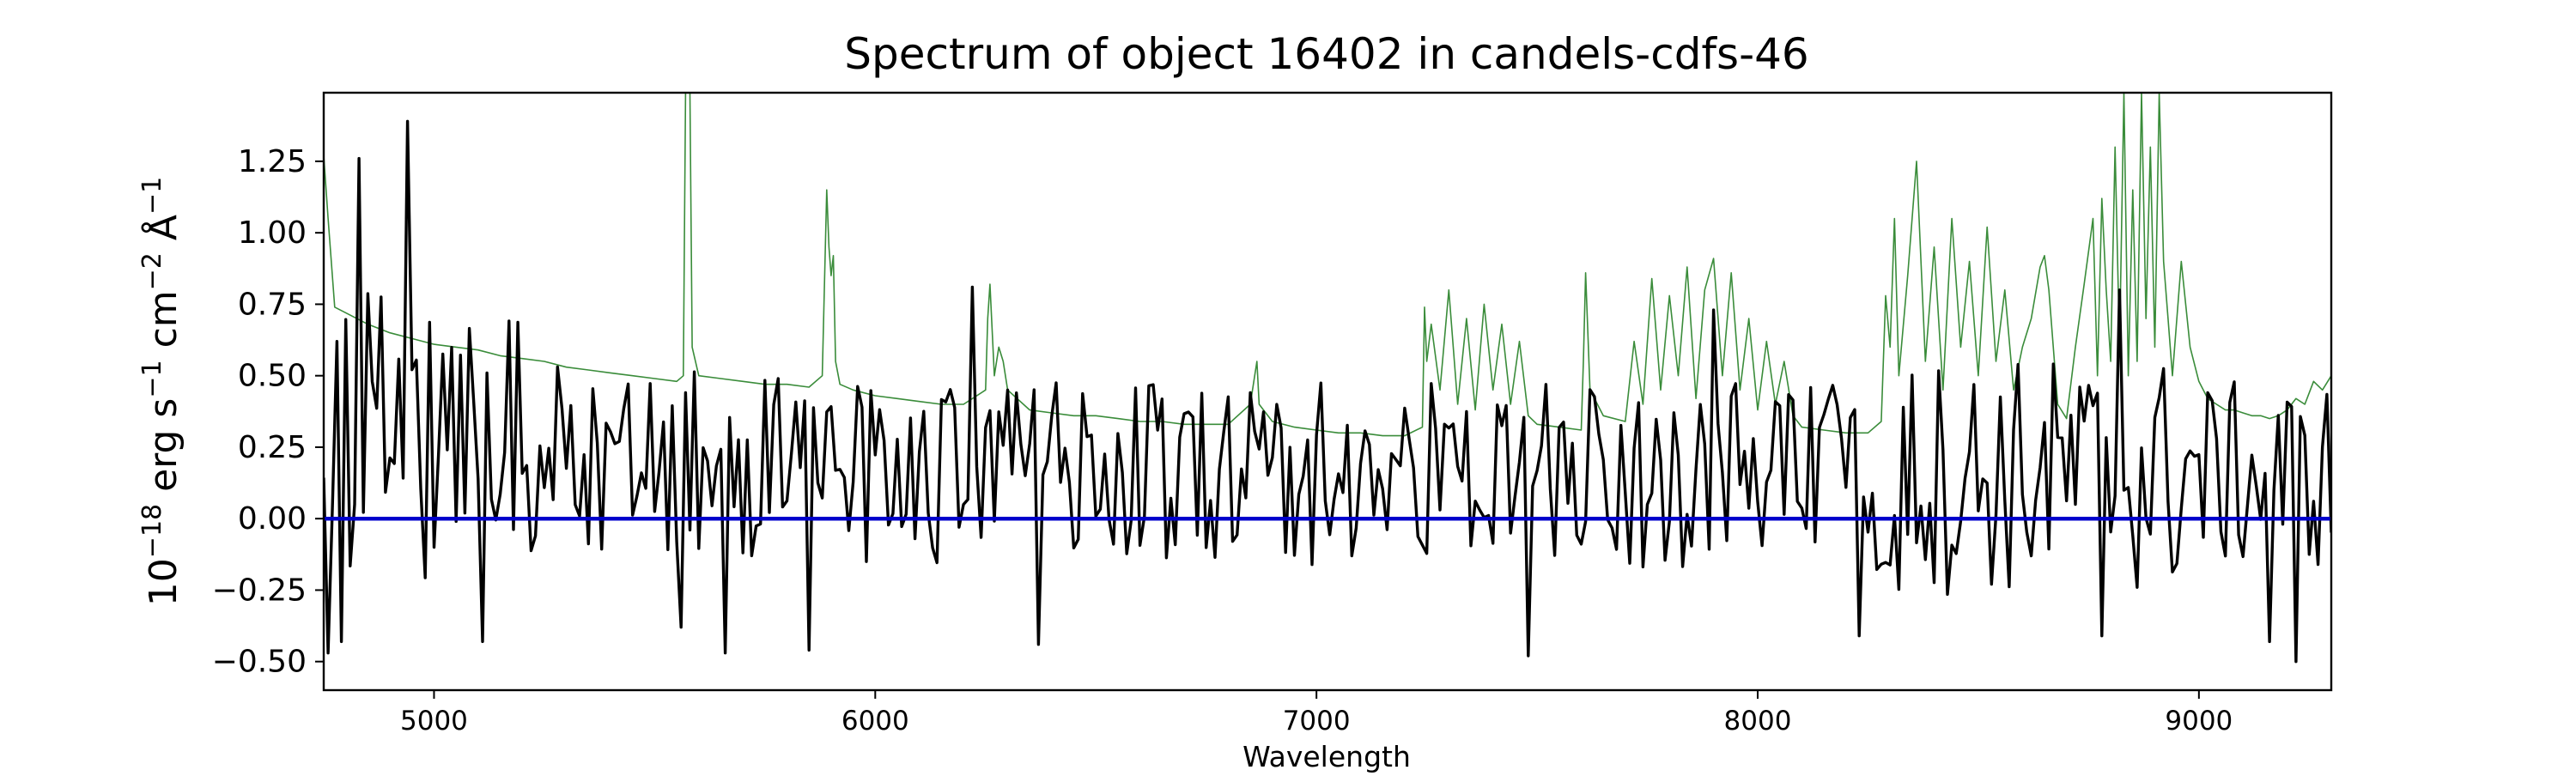 The height and width of the screenshot is (776, 2576). What do you see at coordinates (272, 162) in the screenshot?
I see `y-tick-label: 1.25` at bounding box center [272, 162].